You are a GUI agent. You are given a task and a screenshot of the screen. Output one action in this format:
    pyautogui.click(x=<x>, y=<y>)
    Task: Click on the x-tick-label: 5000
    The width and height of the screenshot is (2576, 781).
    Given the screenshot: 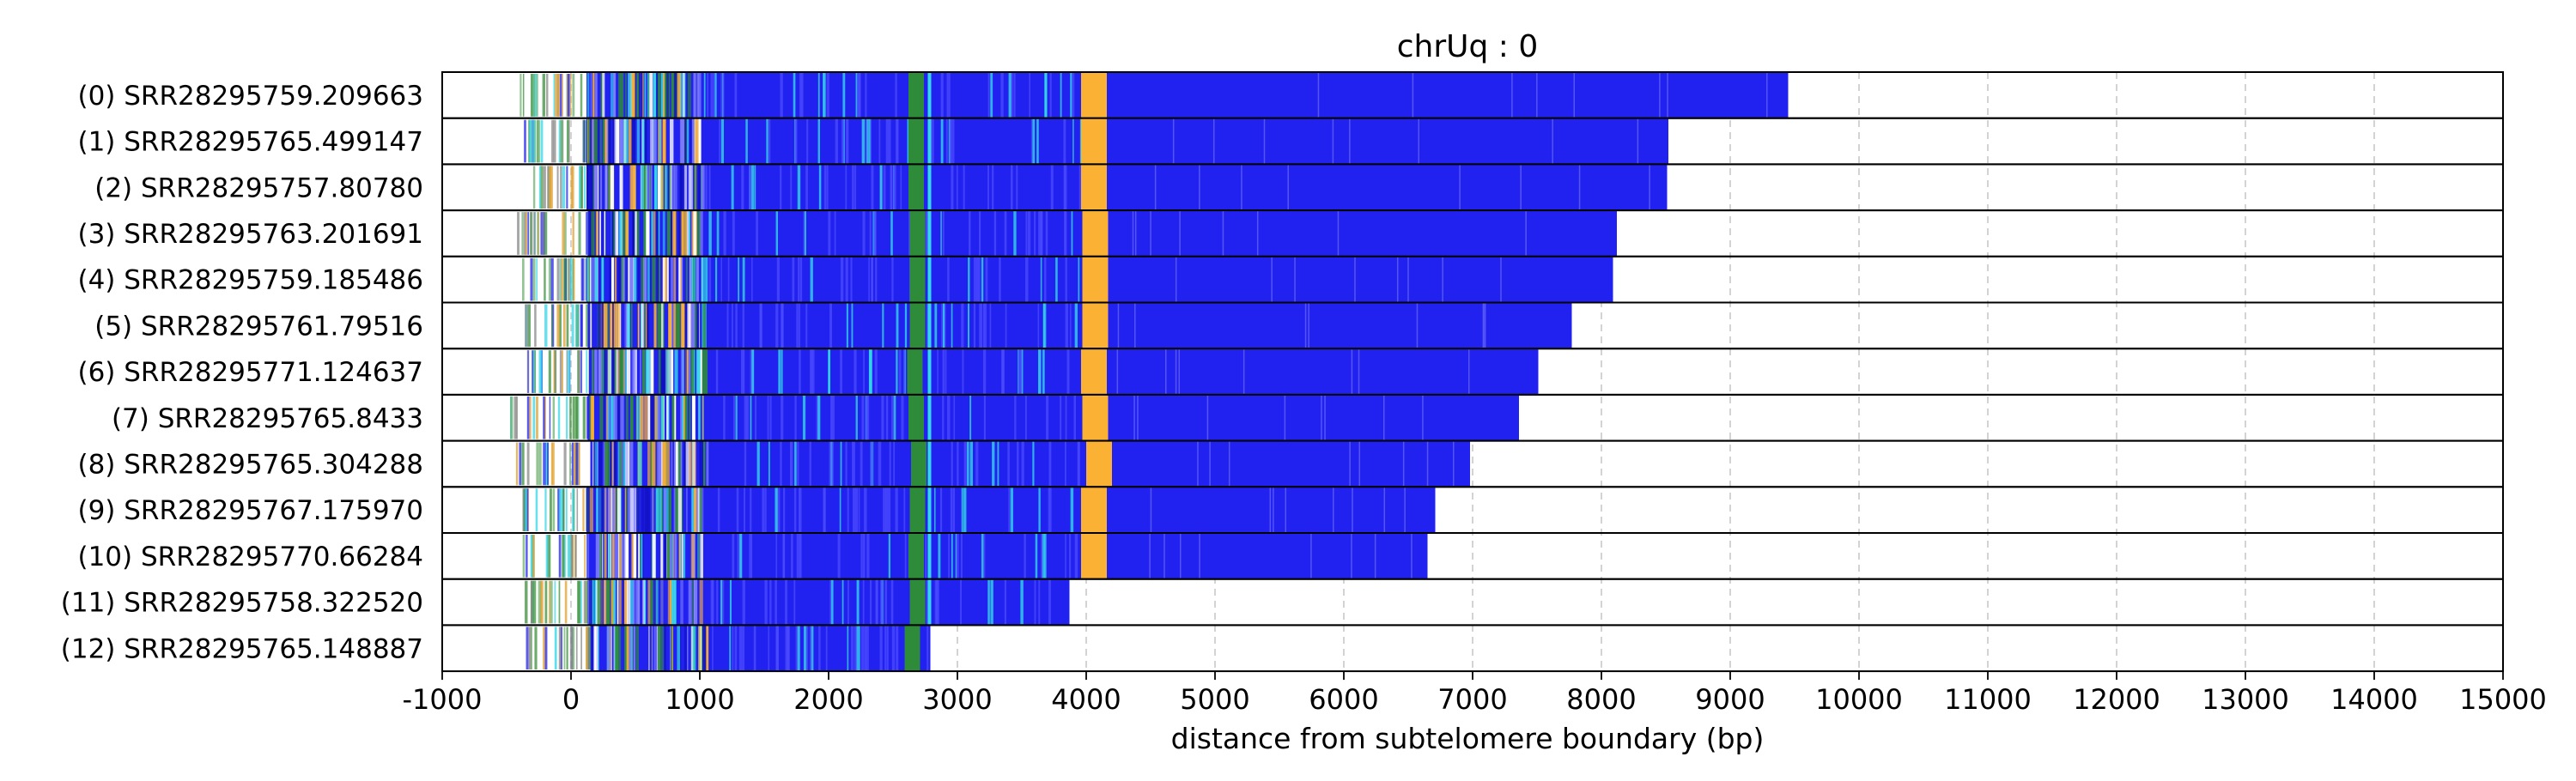 What is the action you would take?
    pyautogui.click(x=1214, y=699)
    